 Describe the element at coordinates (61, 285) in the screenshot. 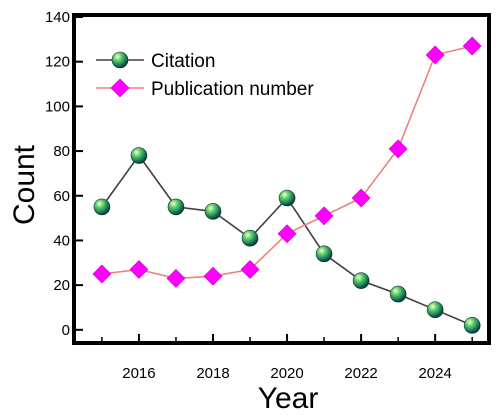

I see `y-tick-label: 20` at that location.